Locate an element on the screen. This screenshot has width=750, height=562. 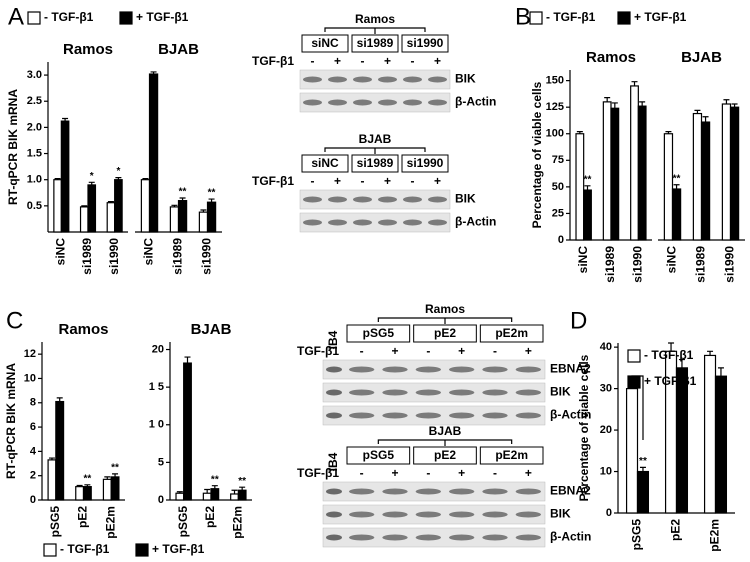
blot-bracket is located at coordinates (445, 442).